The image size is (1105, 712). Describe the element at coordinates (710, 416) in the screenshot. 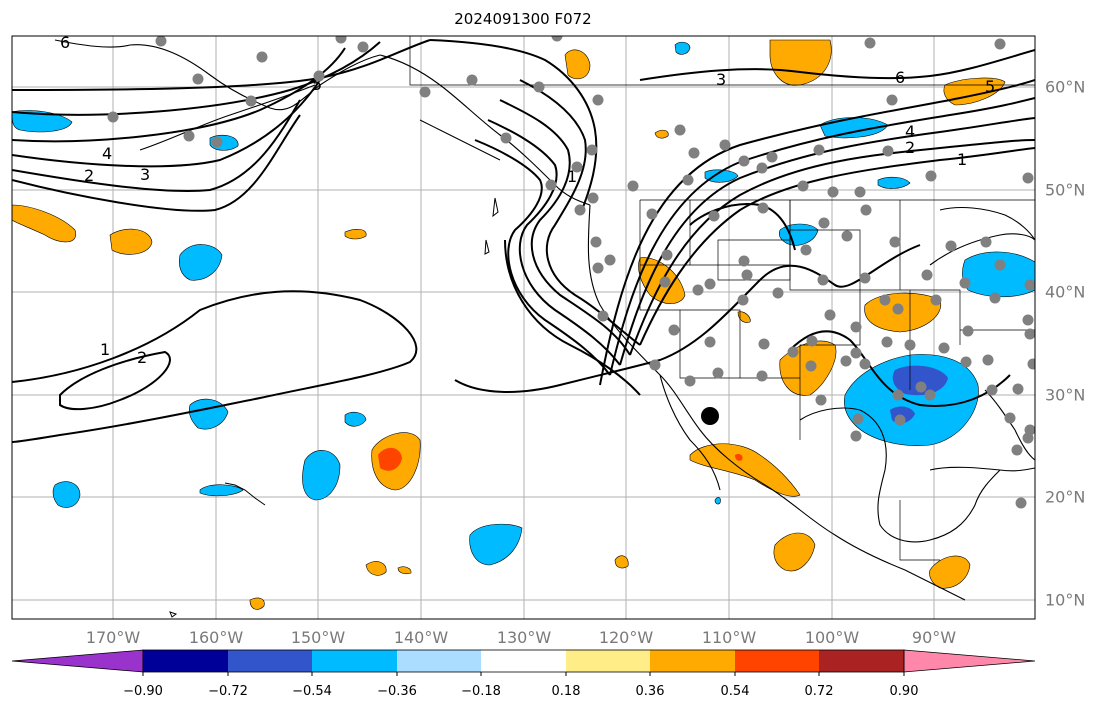

I see `highlight-point` at that location.